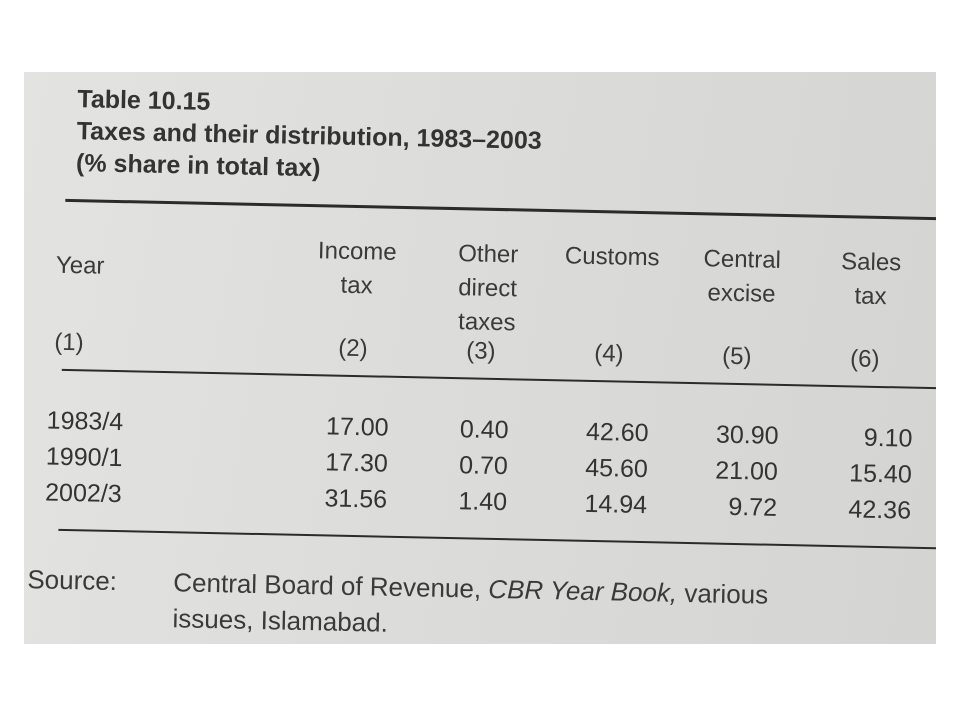 This screenshot has height=720, width=960. I want to click on row-1983-income-tax: 17.00, so click(357, 427).